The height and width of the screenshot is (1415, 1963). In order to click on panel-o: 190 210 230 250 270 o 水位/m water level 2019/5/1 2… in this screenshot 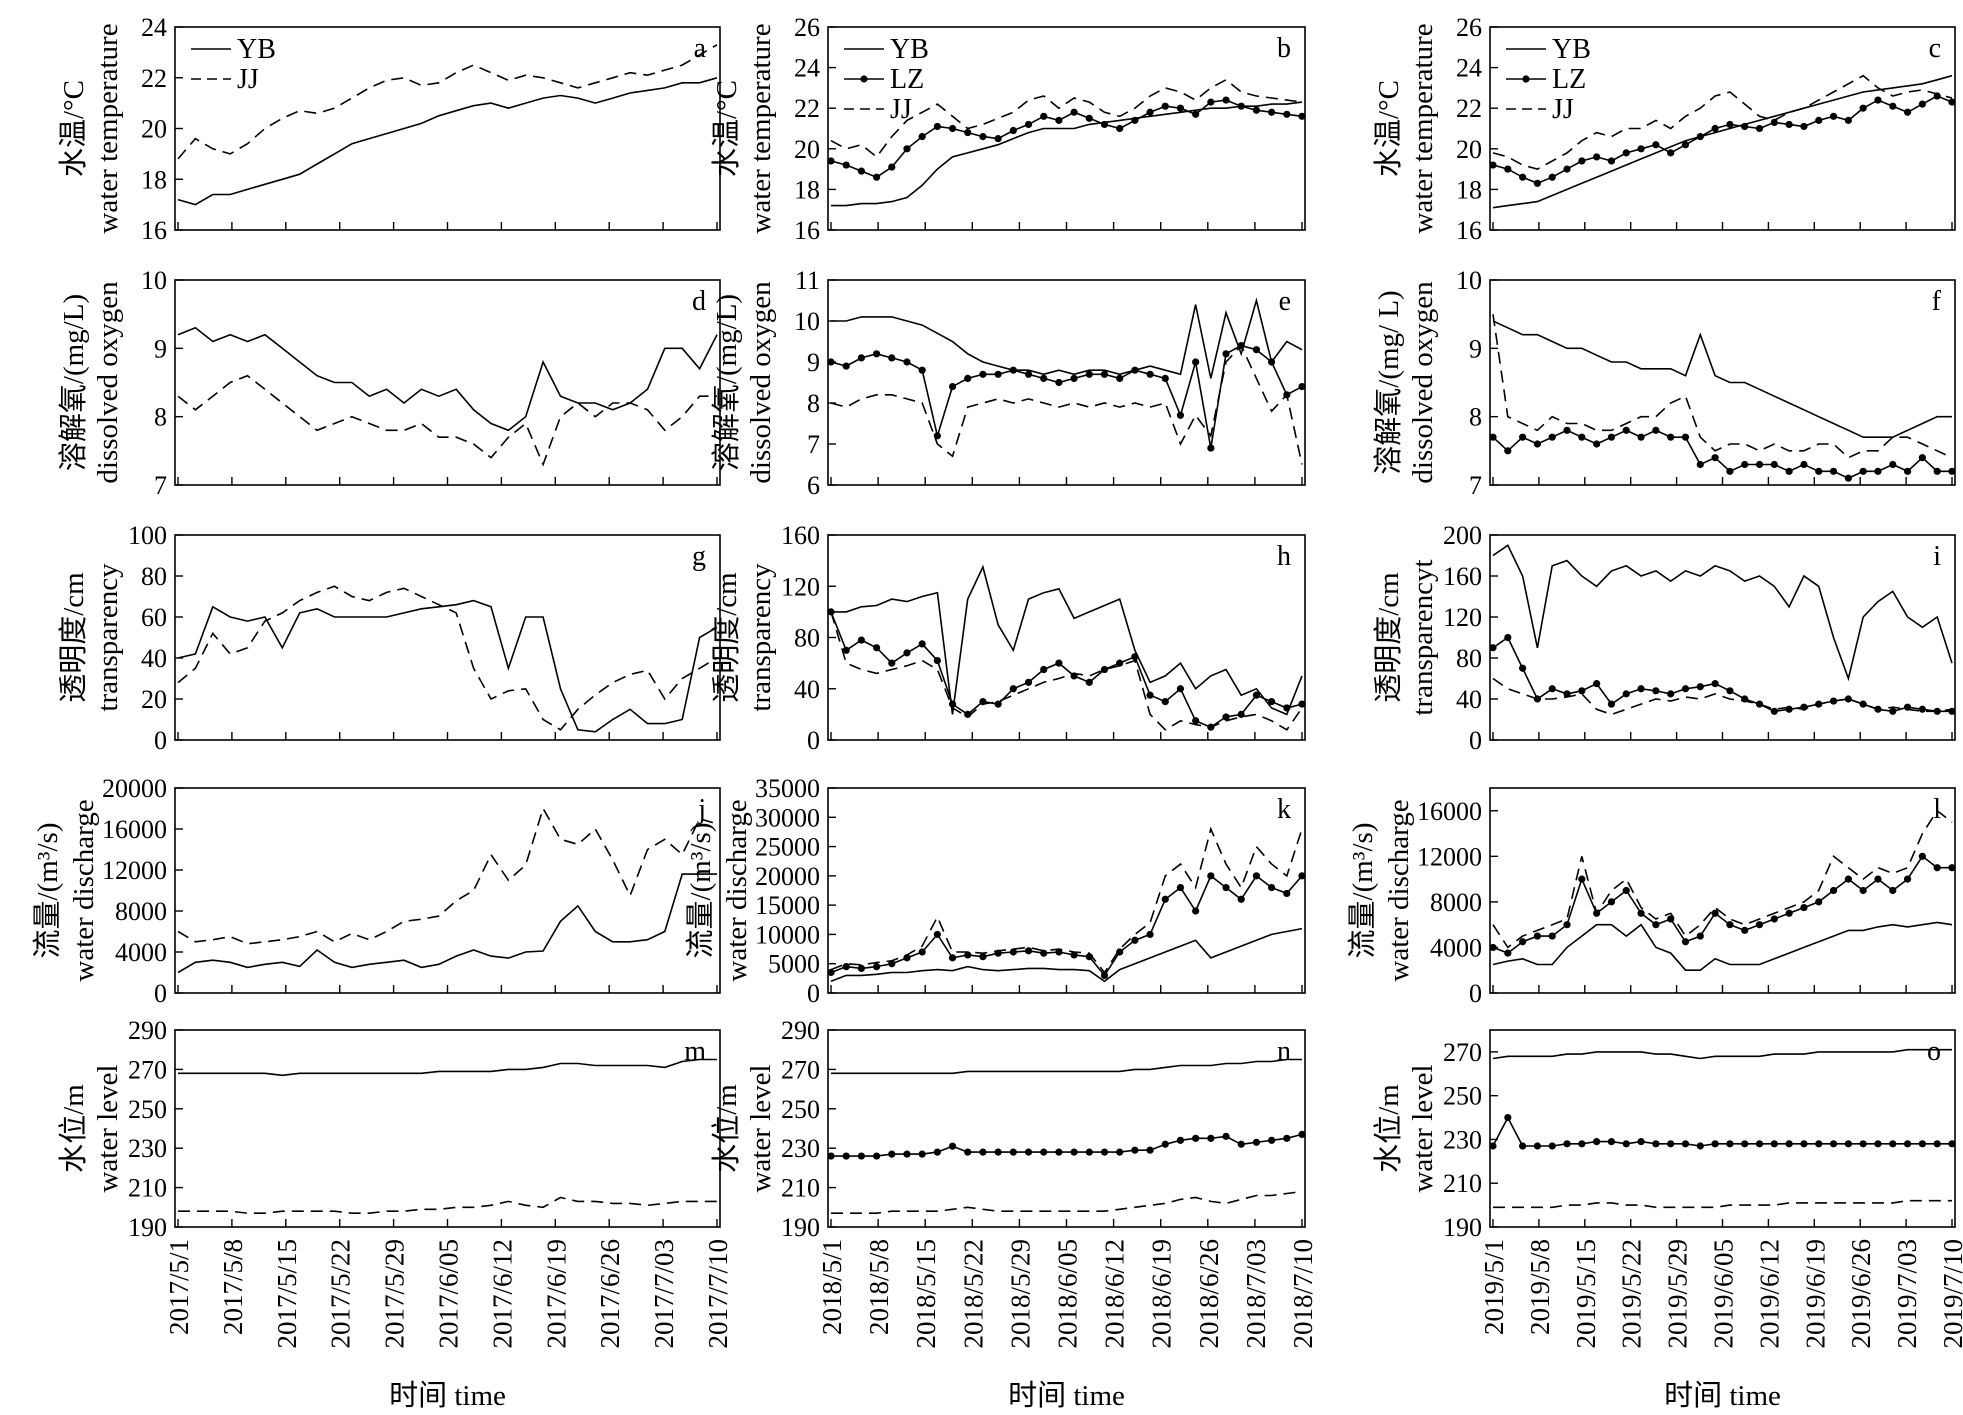, I will do `click(1667, 1220)`.